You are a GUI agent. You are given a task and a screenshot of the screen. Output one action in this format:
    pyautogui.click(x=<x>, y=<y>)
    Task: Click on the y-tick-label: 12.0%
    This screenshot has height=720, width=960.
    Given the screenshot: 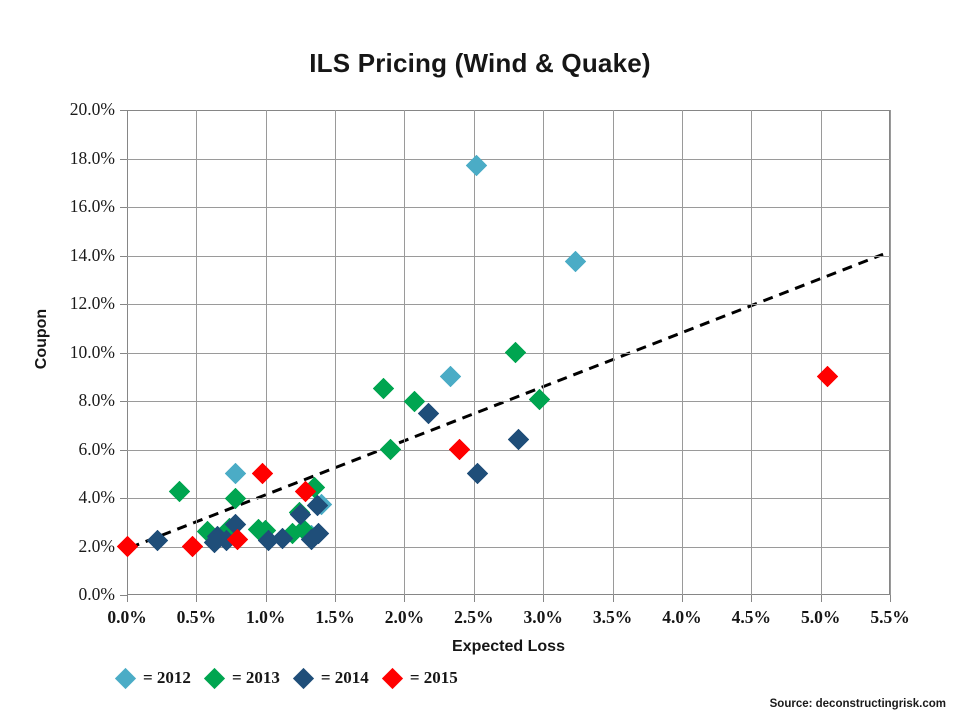 What is the action you would take?
    pyautogui.click(x=92, y=303)
    